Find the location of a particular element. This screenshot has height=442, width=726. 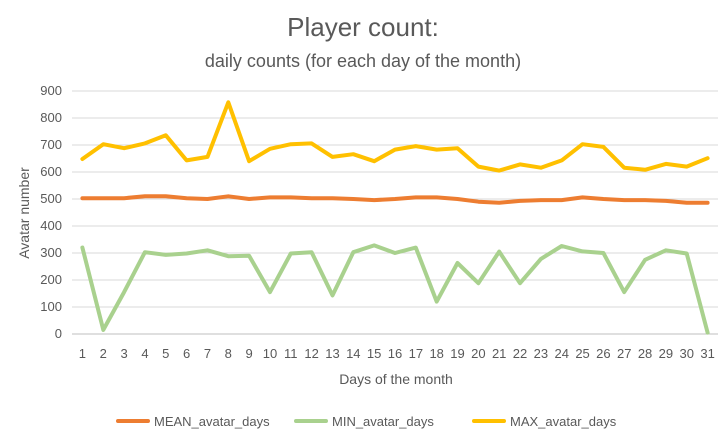

legend-label: MAX_avatar_days is located at coordinates (563, 421).